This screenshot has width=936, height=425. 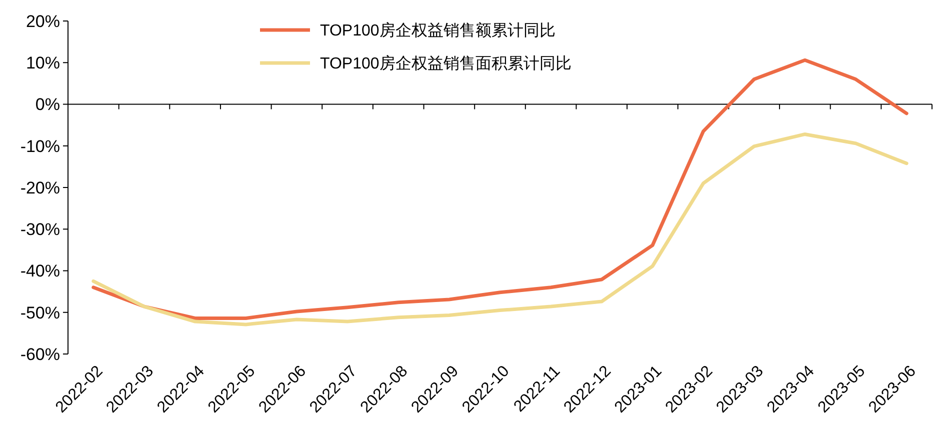 I want to click on y-tick-label: -30%, so click(x=40, y=230).